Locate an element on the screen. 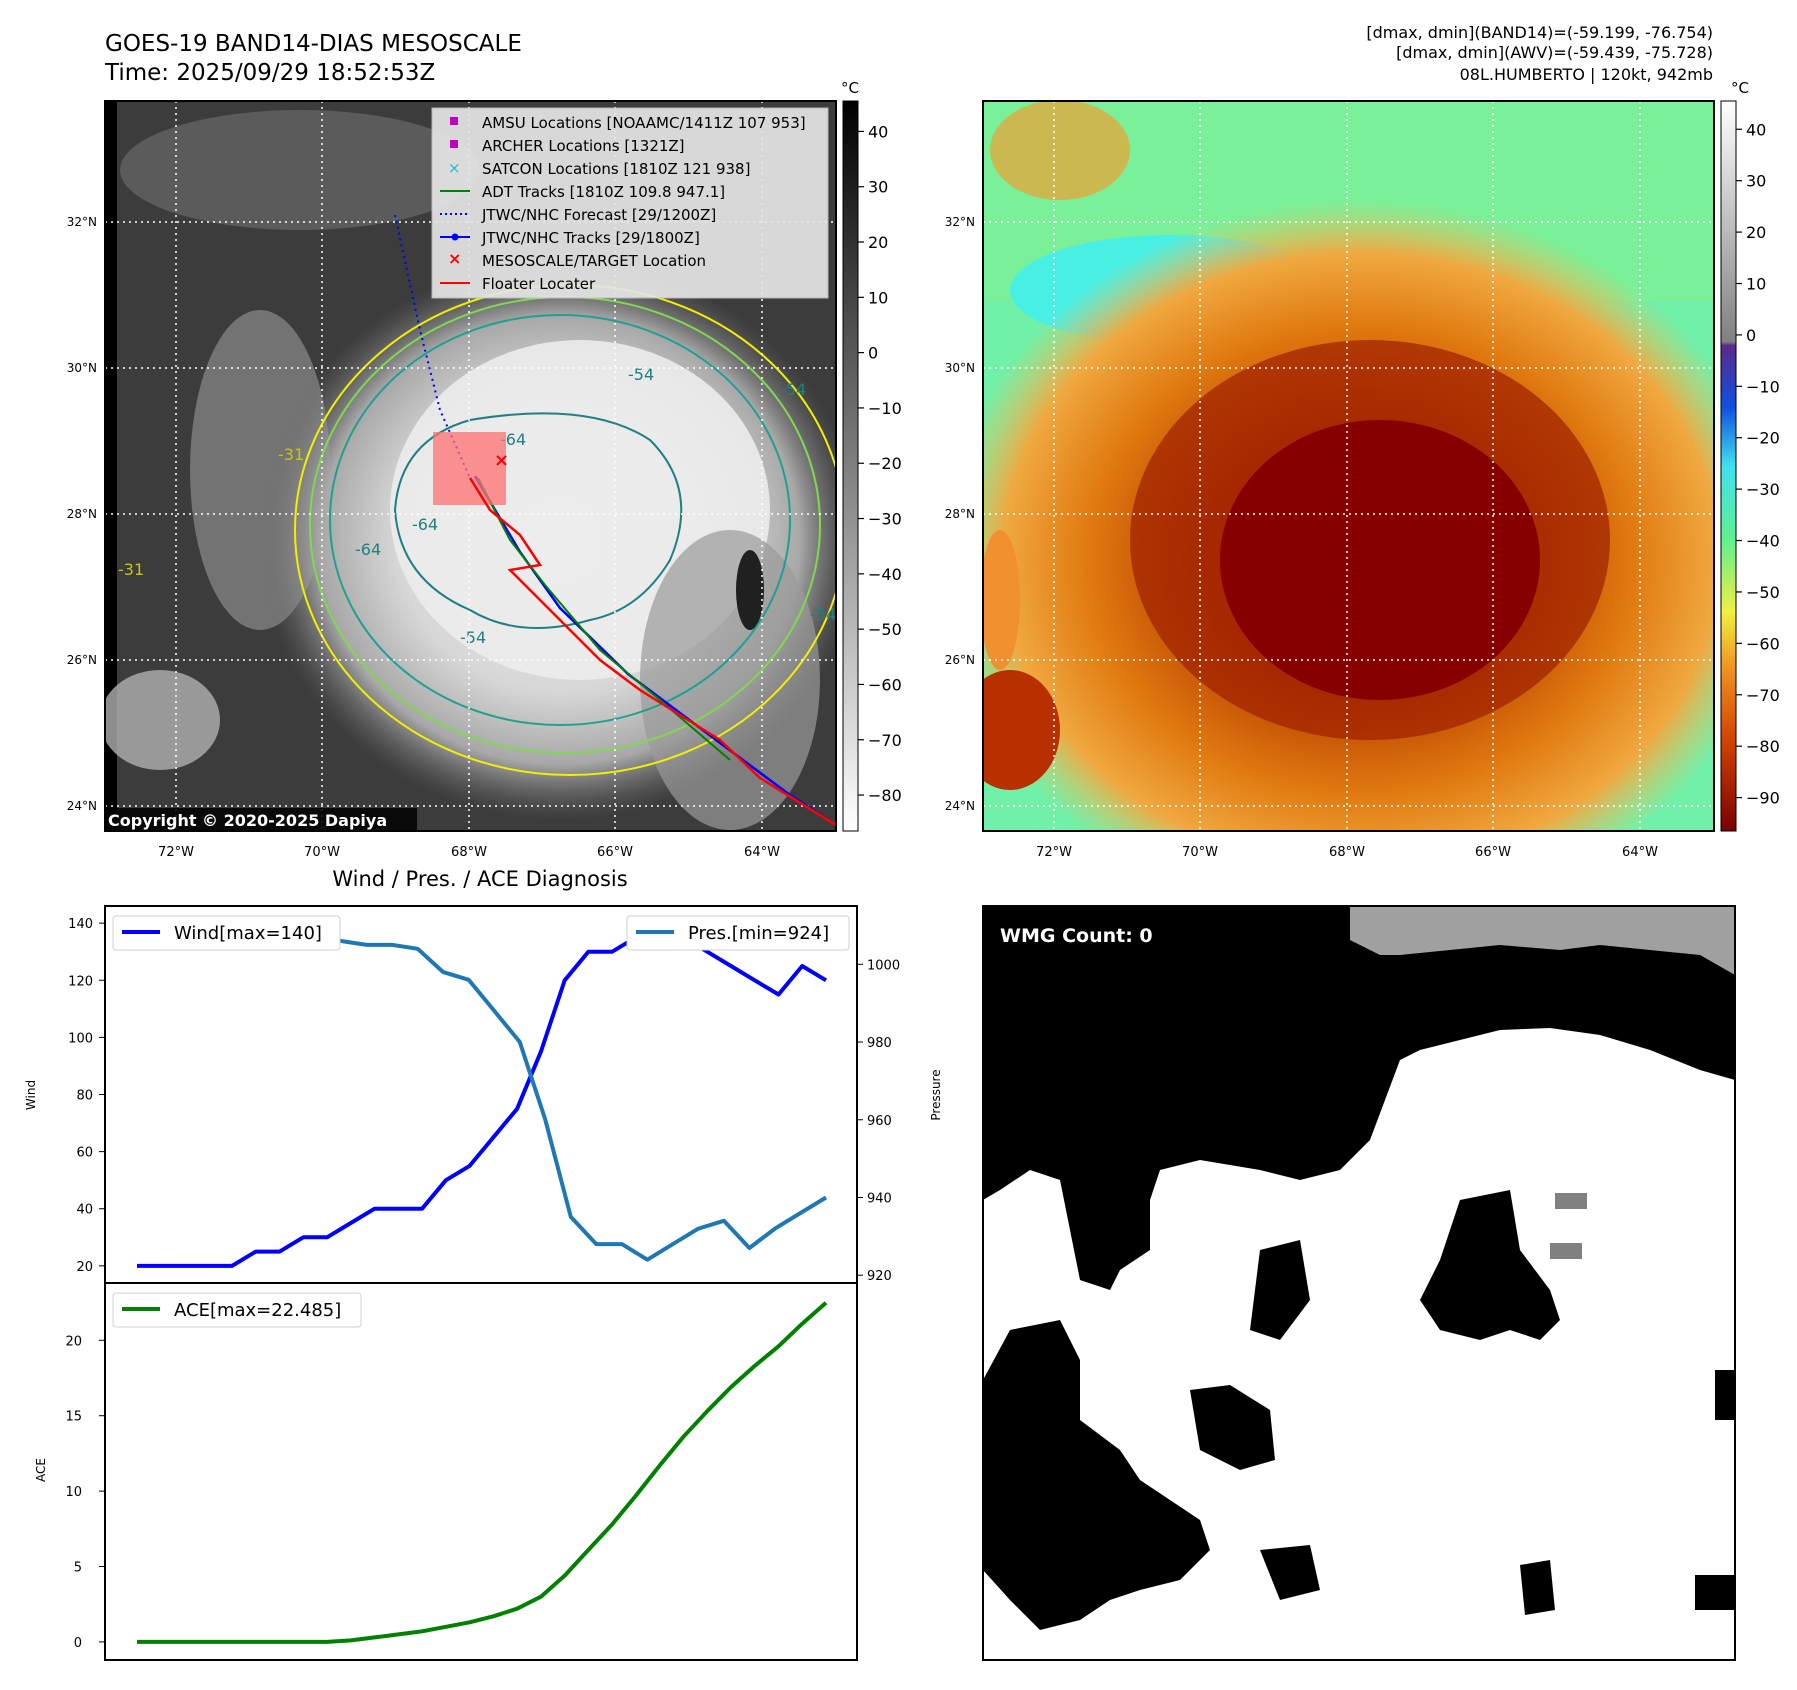 This screenshot has width=1797, height=1690. wind-legend-label: Wind[max=140] is located at coordinates (248, 933).